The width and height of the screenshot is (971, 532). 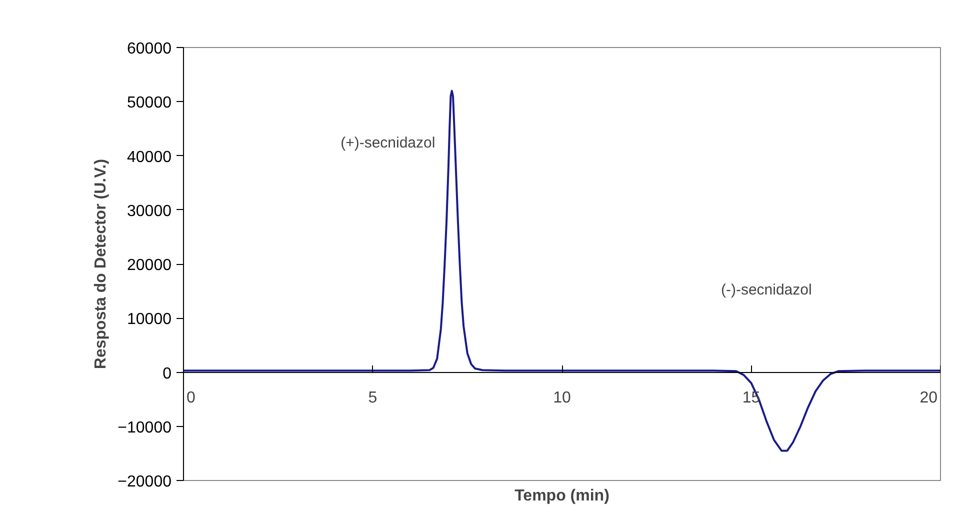 I want to click on annotation: (-)-secnidazol, so click(x=766, y=289).